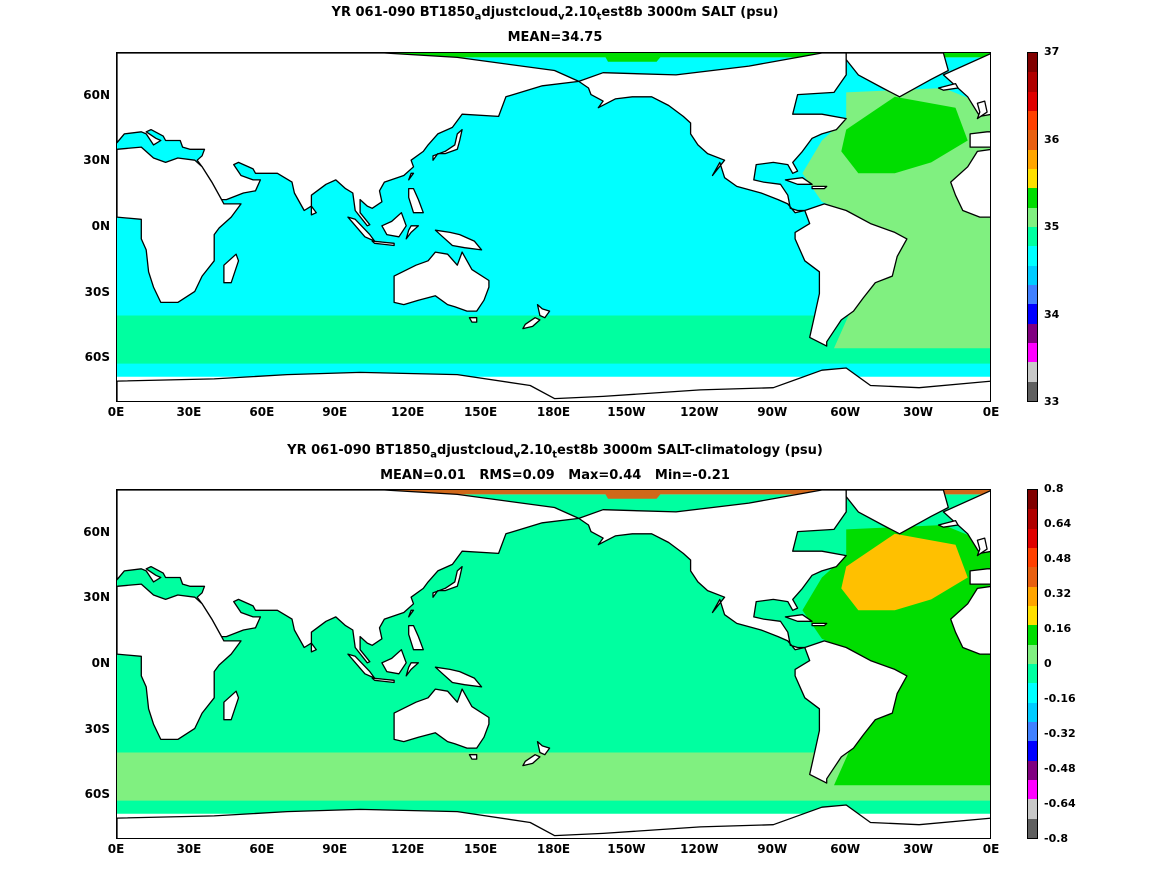  Describe the element at coordinates (599, 17) in the screenshot. I see `panel1-title-sub-t: t` at that location.